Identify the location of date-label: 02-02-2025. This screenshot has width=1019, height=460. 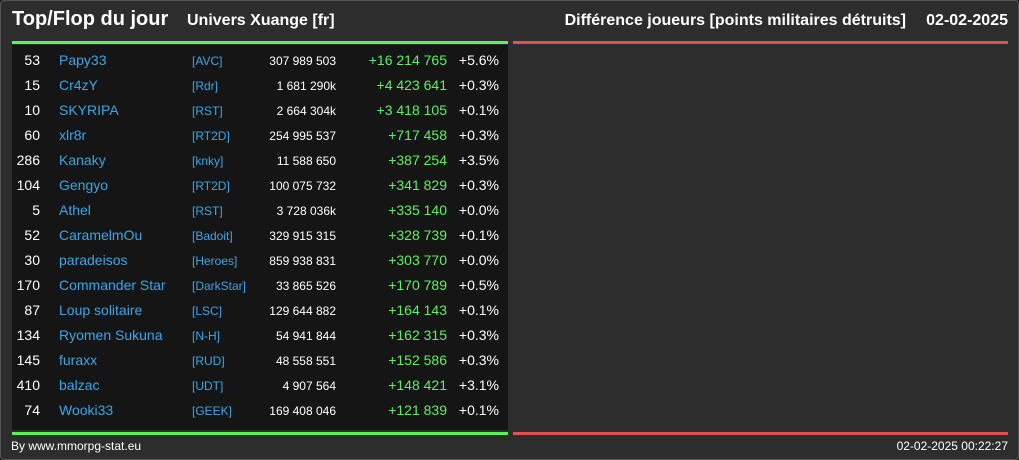
(967, 20).